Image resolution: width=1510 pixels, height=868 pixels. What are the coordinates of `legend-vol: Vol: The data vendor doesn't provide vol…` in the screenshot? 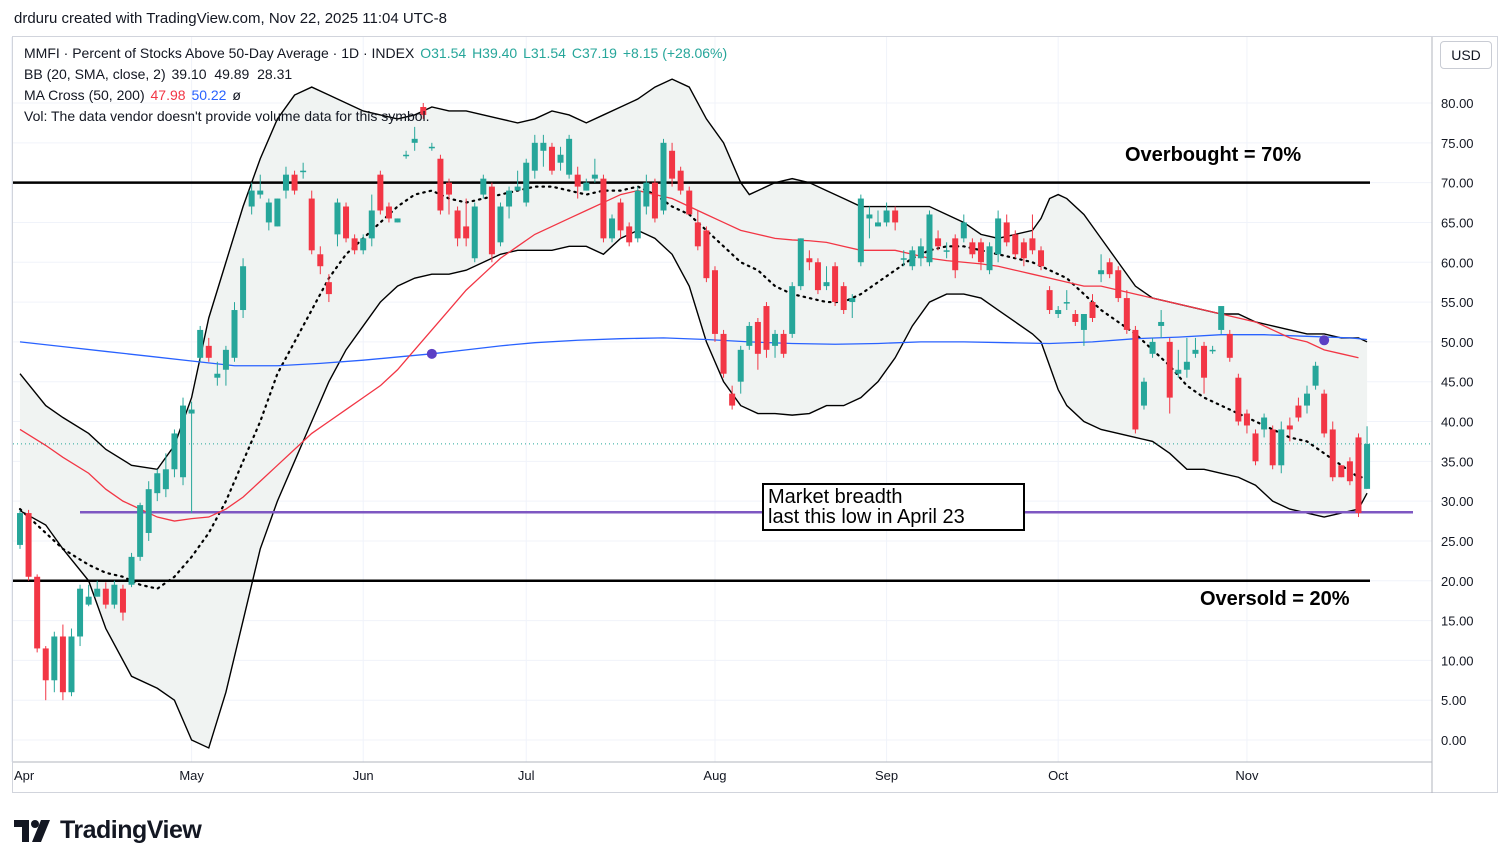 It's located at (227, 116).